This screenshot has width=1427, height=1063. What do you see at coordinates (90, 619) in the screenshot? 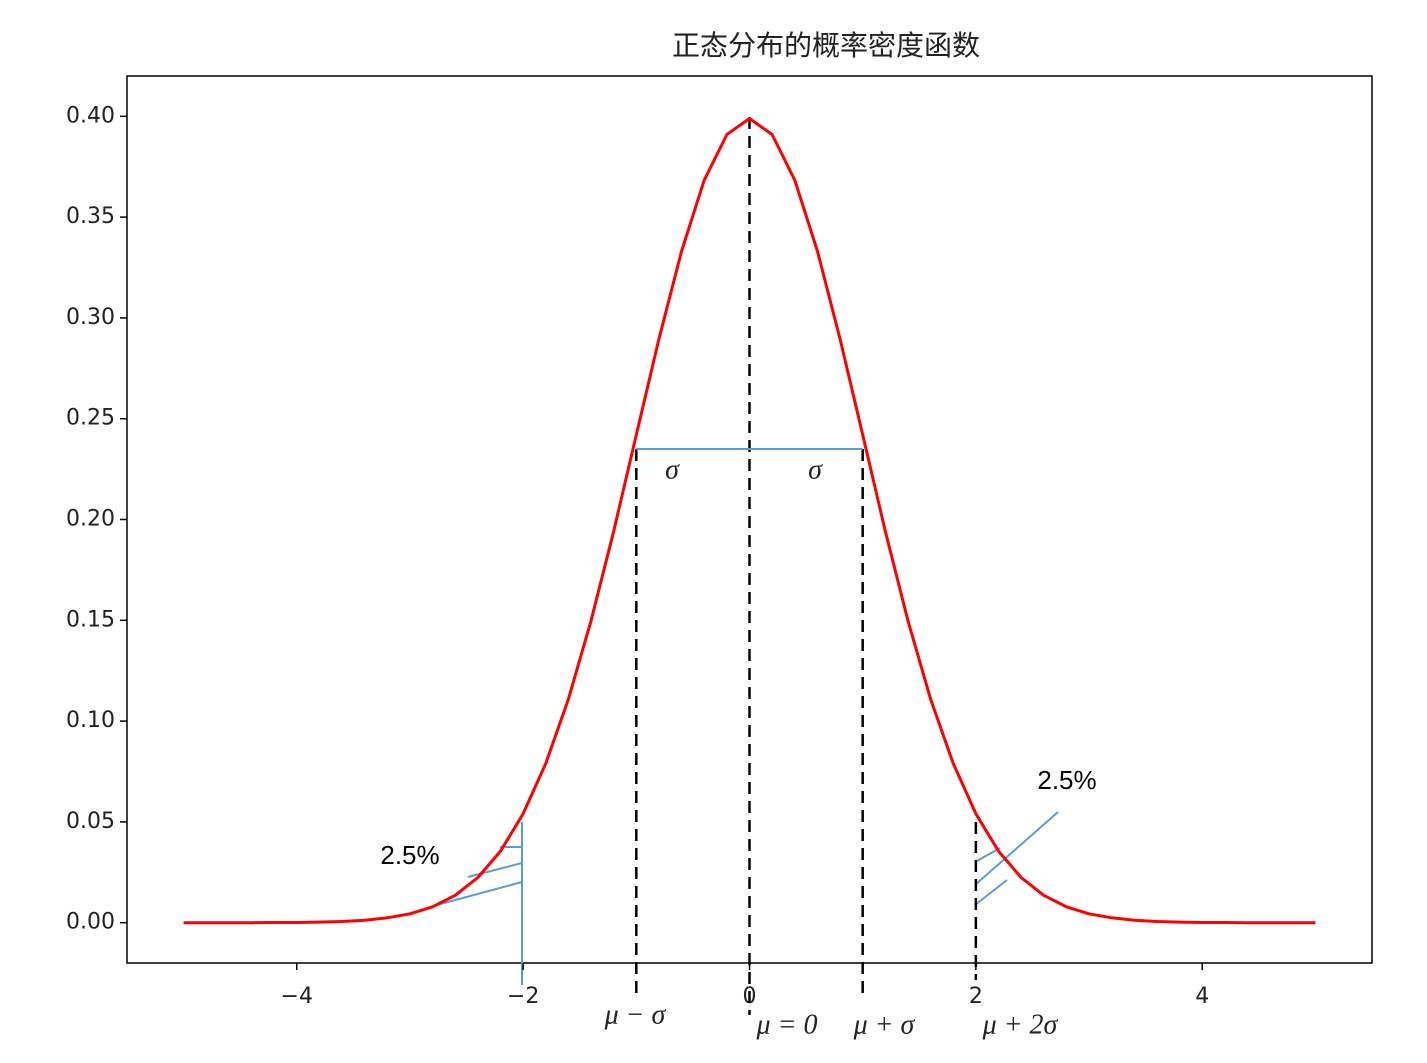
I see `y-tick-label: 0.15` at bounding box center [90, 619].